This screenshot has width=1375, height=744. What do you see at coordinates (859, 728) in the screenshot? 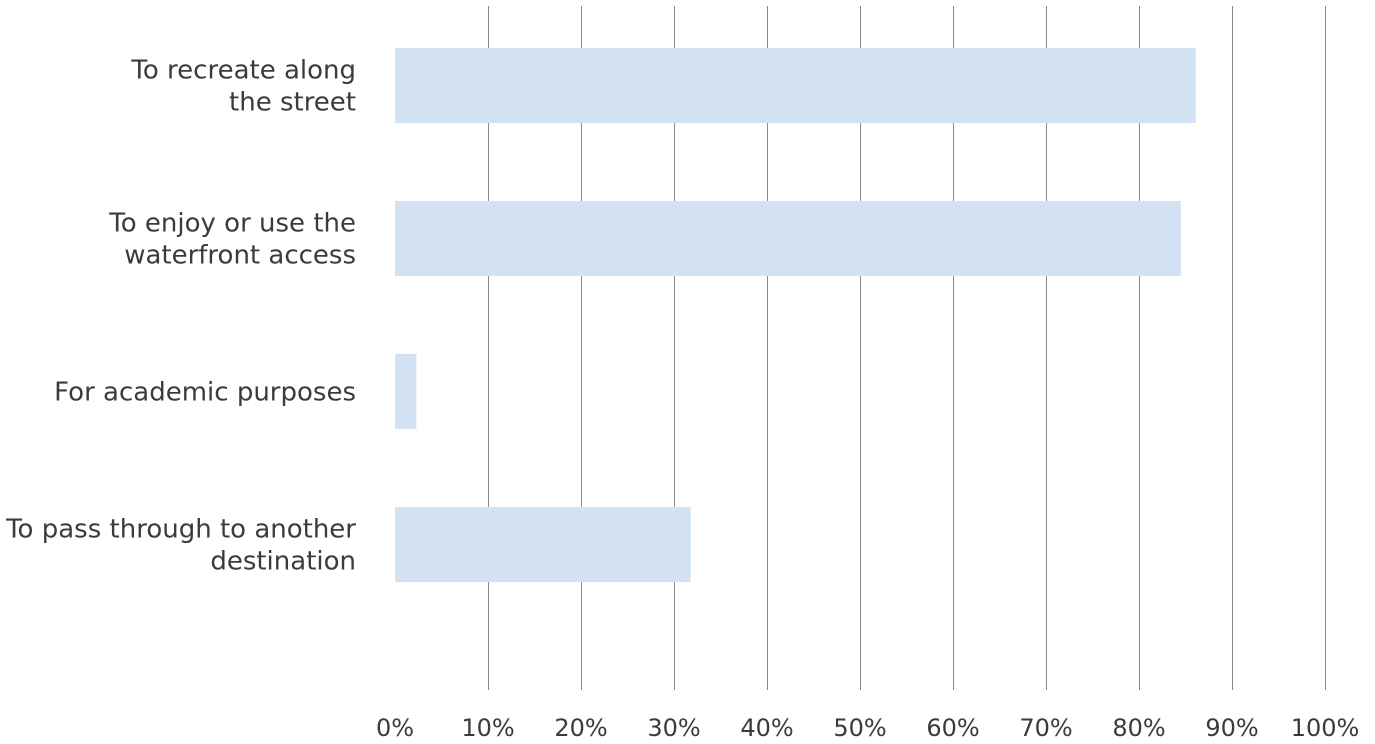
I see `x-tick-label-50: 50%` at bounding box center [859, 728].